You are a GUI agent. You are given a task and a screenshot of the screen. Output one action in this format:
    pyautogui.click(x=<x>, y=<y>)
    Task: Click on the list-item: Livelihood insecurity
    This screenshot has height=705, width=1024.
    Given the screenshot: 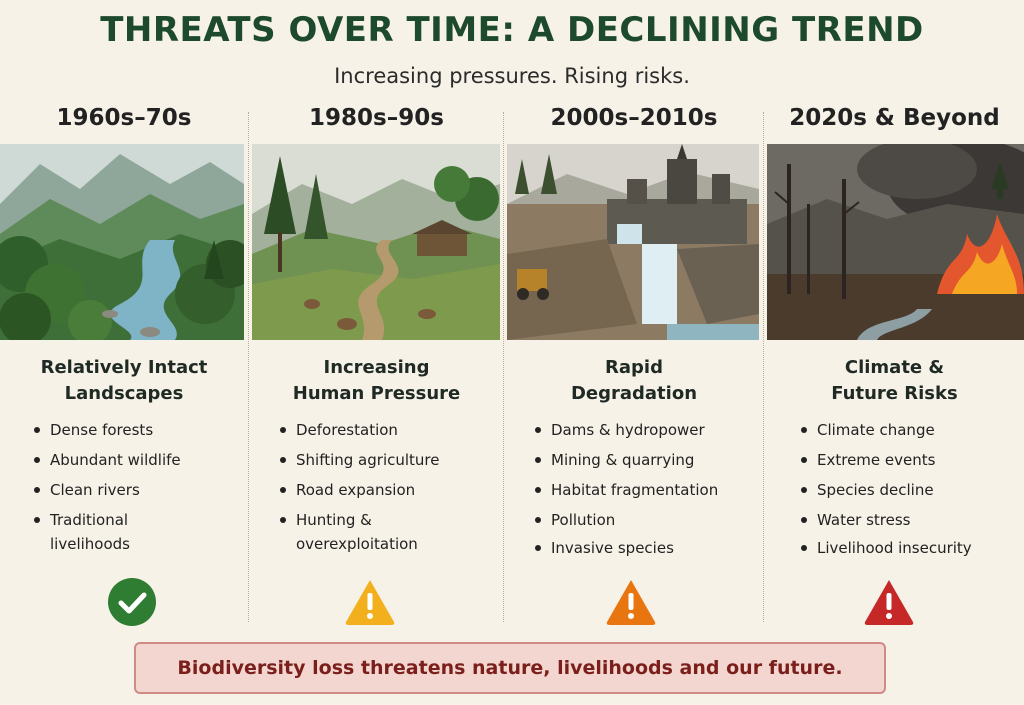 What is the action you would take?
    pyautogui.click(x=909, y=548)
    